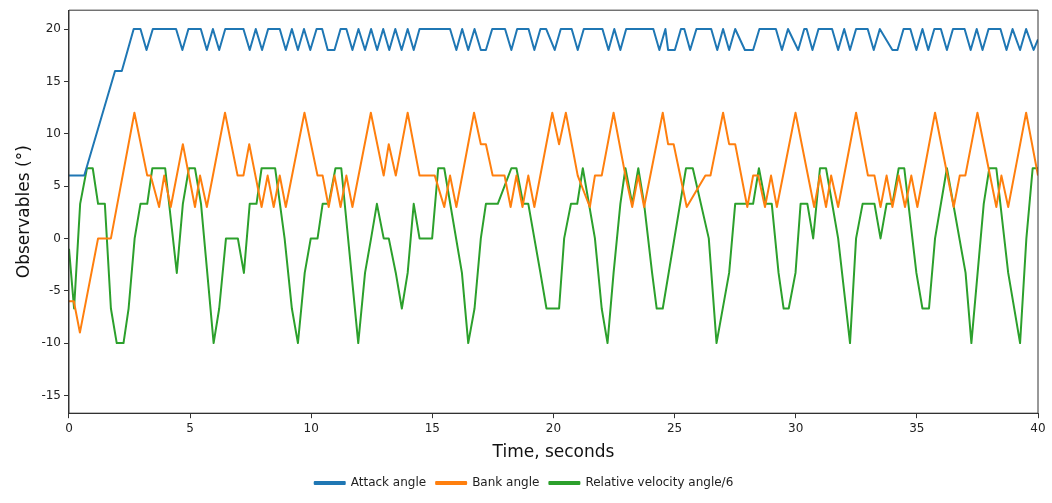 The image size is (1052, 503). Describe the element at coordinates (432, 427) in the screenshot. I see `x-tick-label: 15` at that location.